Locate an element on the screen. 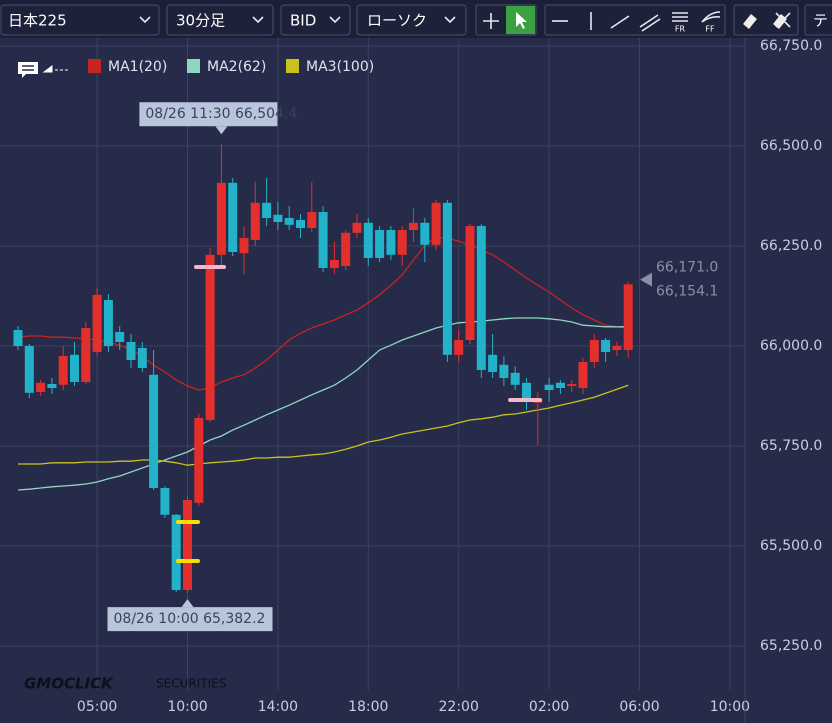 This screenshot has width=832, height=723. x-tick-label: 18:00 is located at coordinates (368, 707).